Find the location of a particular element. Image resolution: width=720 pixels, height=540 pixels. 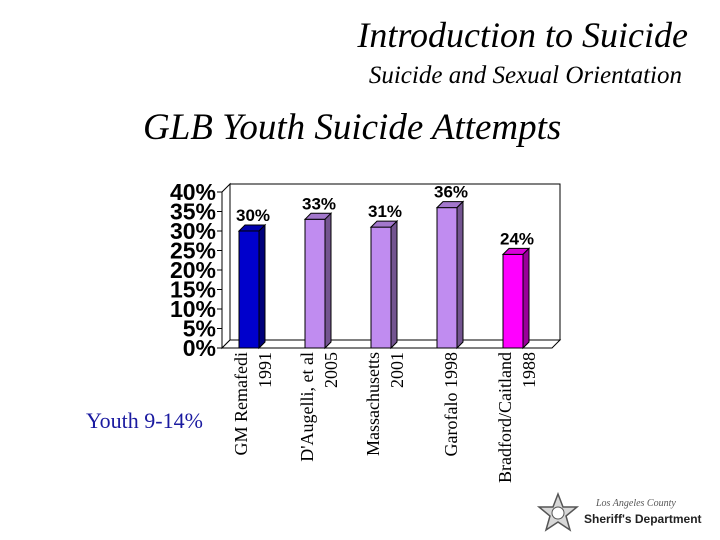

data-label: 33% is located at coordinates (319, 203).